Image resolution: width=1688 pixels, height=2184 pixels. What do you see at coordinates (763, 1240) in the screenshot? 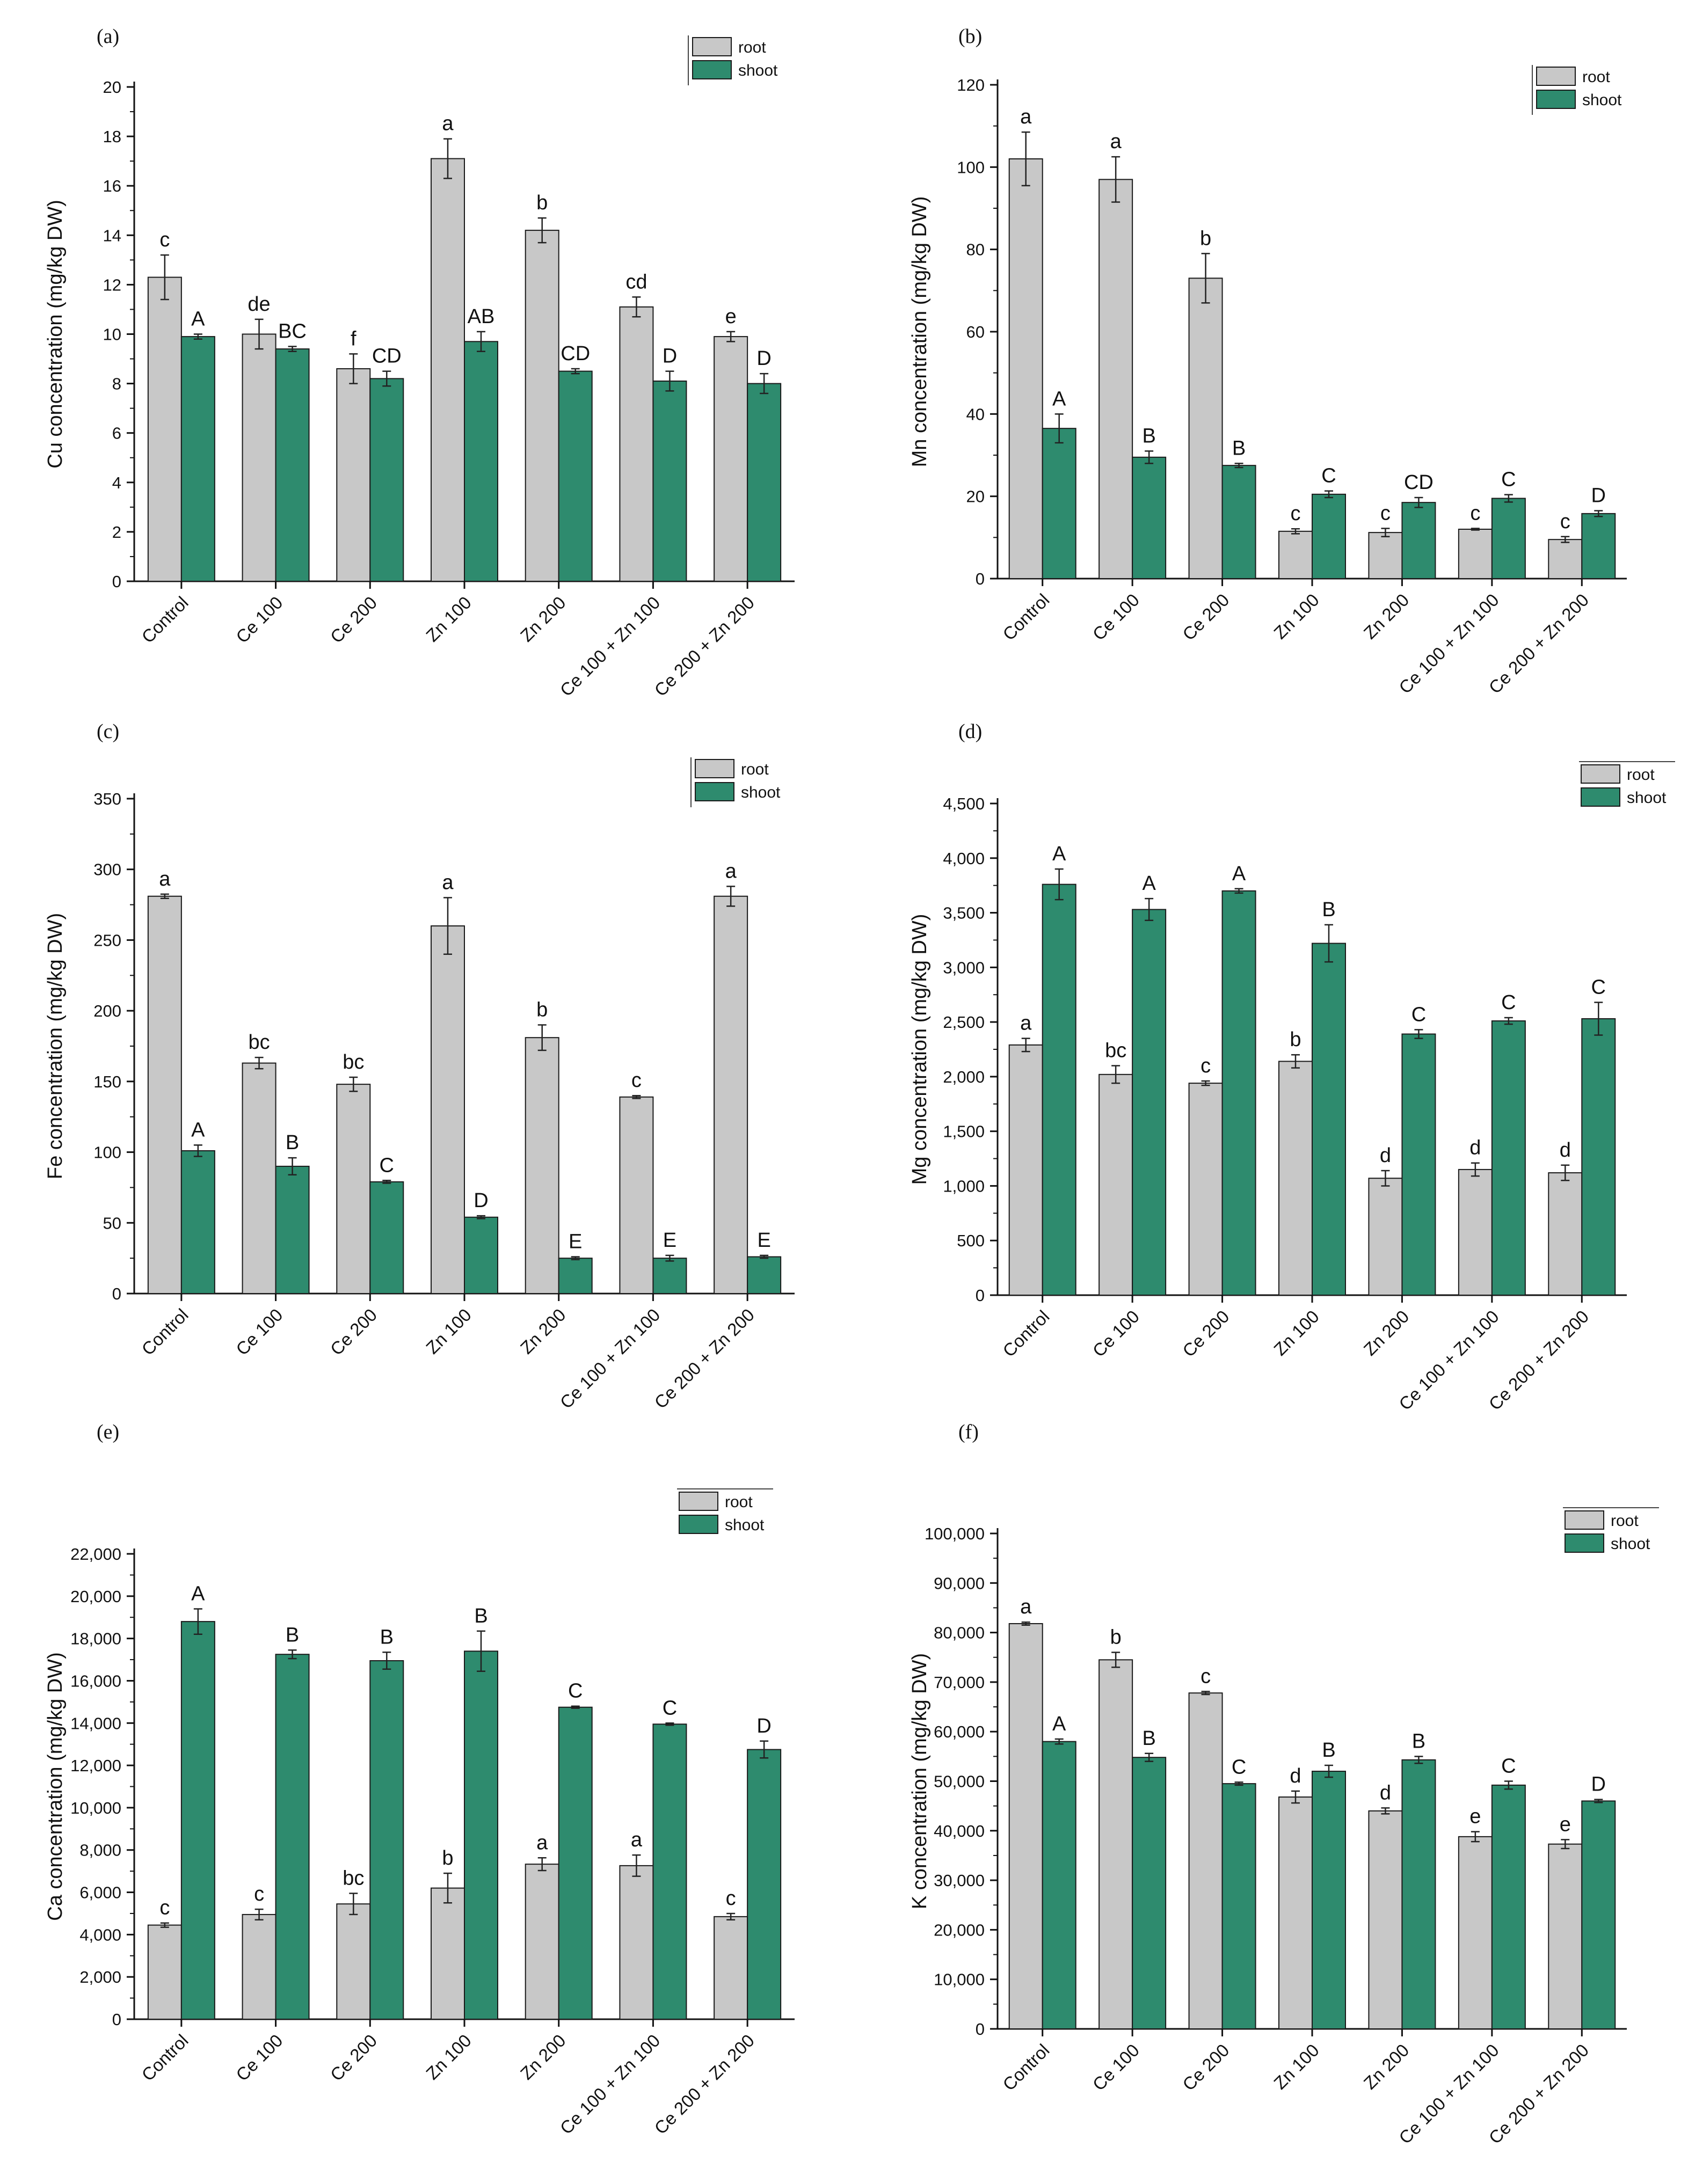
I see `shoot-significance-letter: E` at bounding box center [763, 1240].